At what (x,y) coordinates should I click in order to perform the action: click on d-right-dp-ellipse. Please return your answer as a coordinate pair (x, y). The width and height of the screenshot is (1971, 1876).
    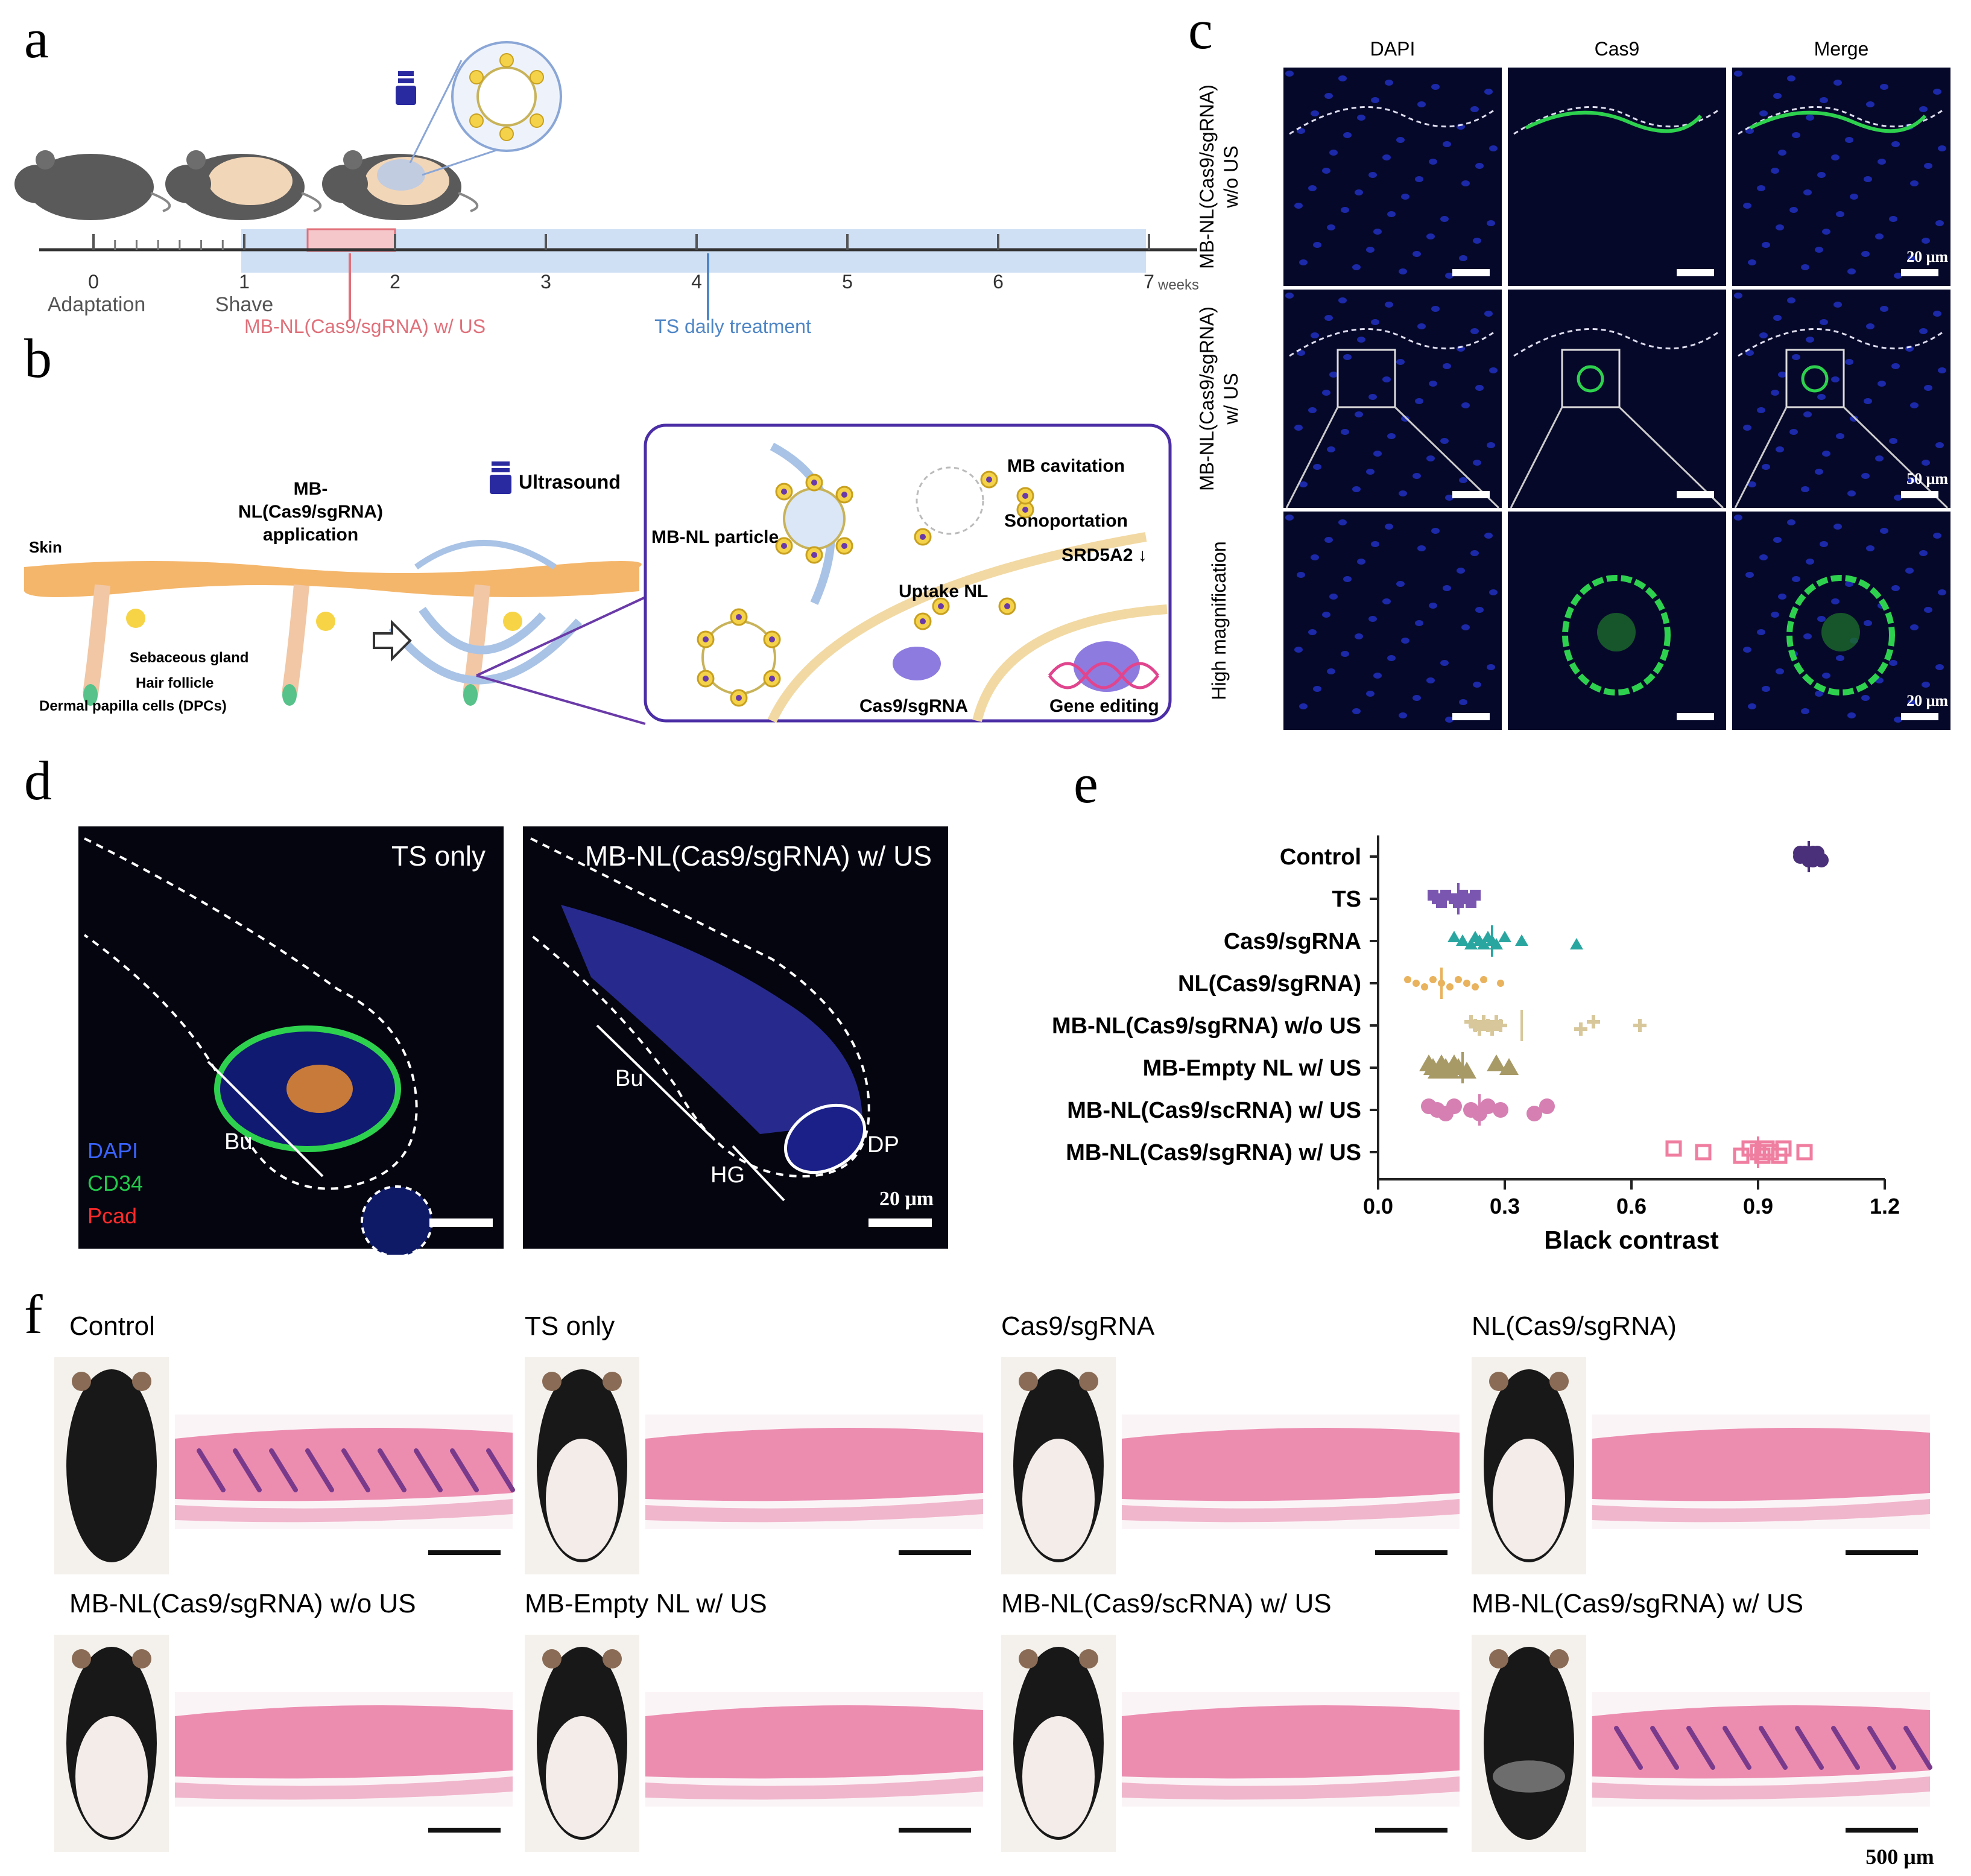
    Looking at the image, I should click on (825, 1138).